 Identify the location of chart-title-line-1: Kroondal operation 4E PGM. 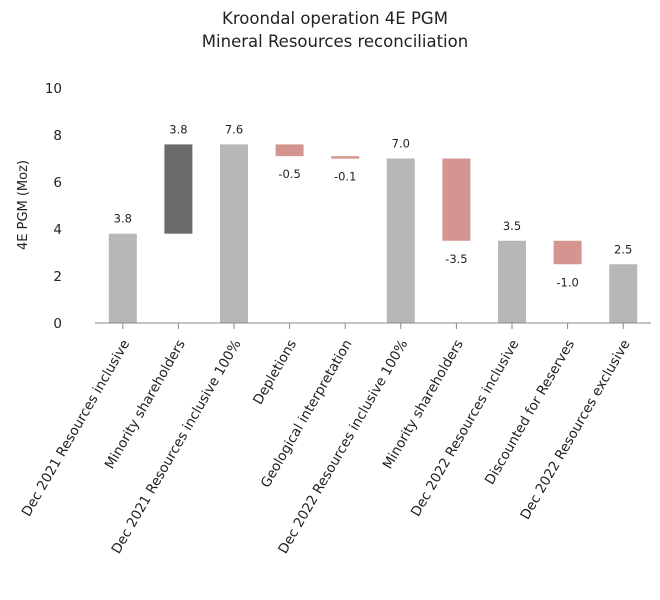
(335, 18).